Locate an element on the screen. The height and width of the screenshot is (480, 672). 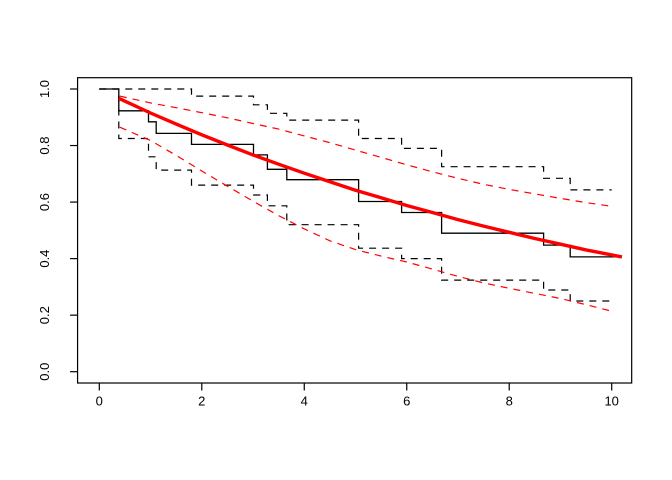
y-tick-label: 0.0 is located at coordinates (44, 372).